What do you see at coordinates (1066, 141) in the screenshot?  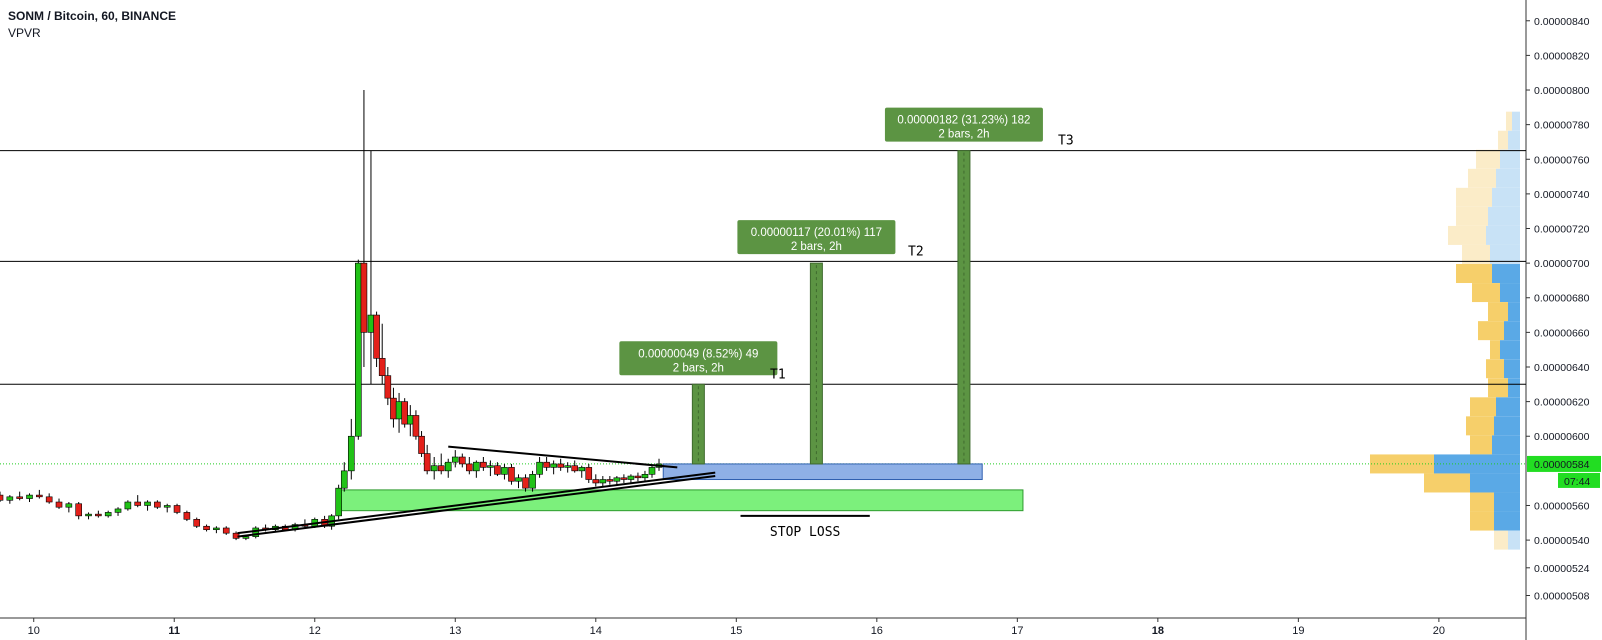 I see `target-t3-label: T3` at bounding box center [1066, 141].